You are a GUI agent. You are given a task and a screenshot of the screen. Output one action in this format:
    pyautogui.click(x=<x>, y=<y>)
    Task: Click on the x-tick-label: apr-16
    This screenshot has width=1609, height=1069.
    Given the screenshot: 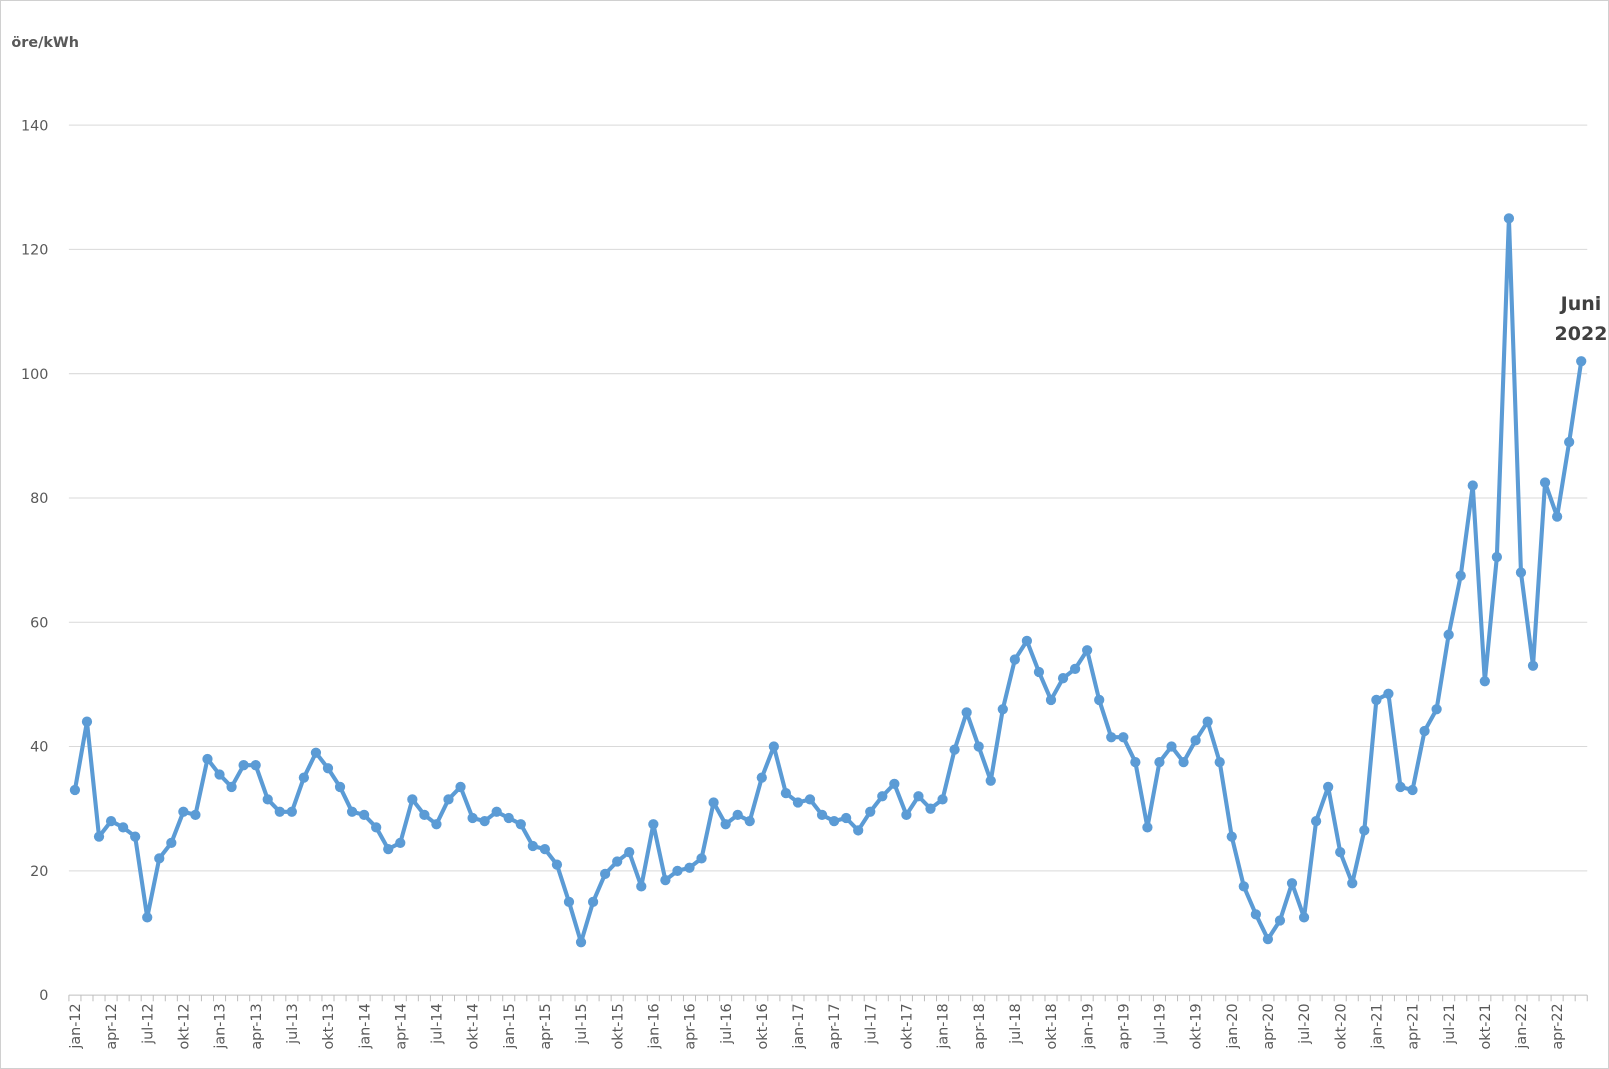 What is the action you would take?
    pyautogui.click(x=691, y=1026)
    